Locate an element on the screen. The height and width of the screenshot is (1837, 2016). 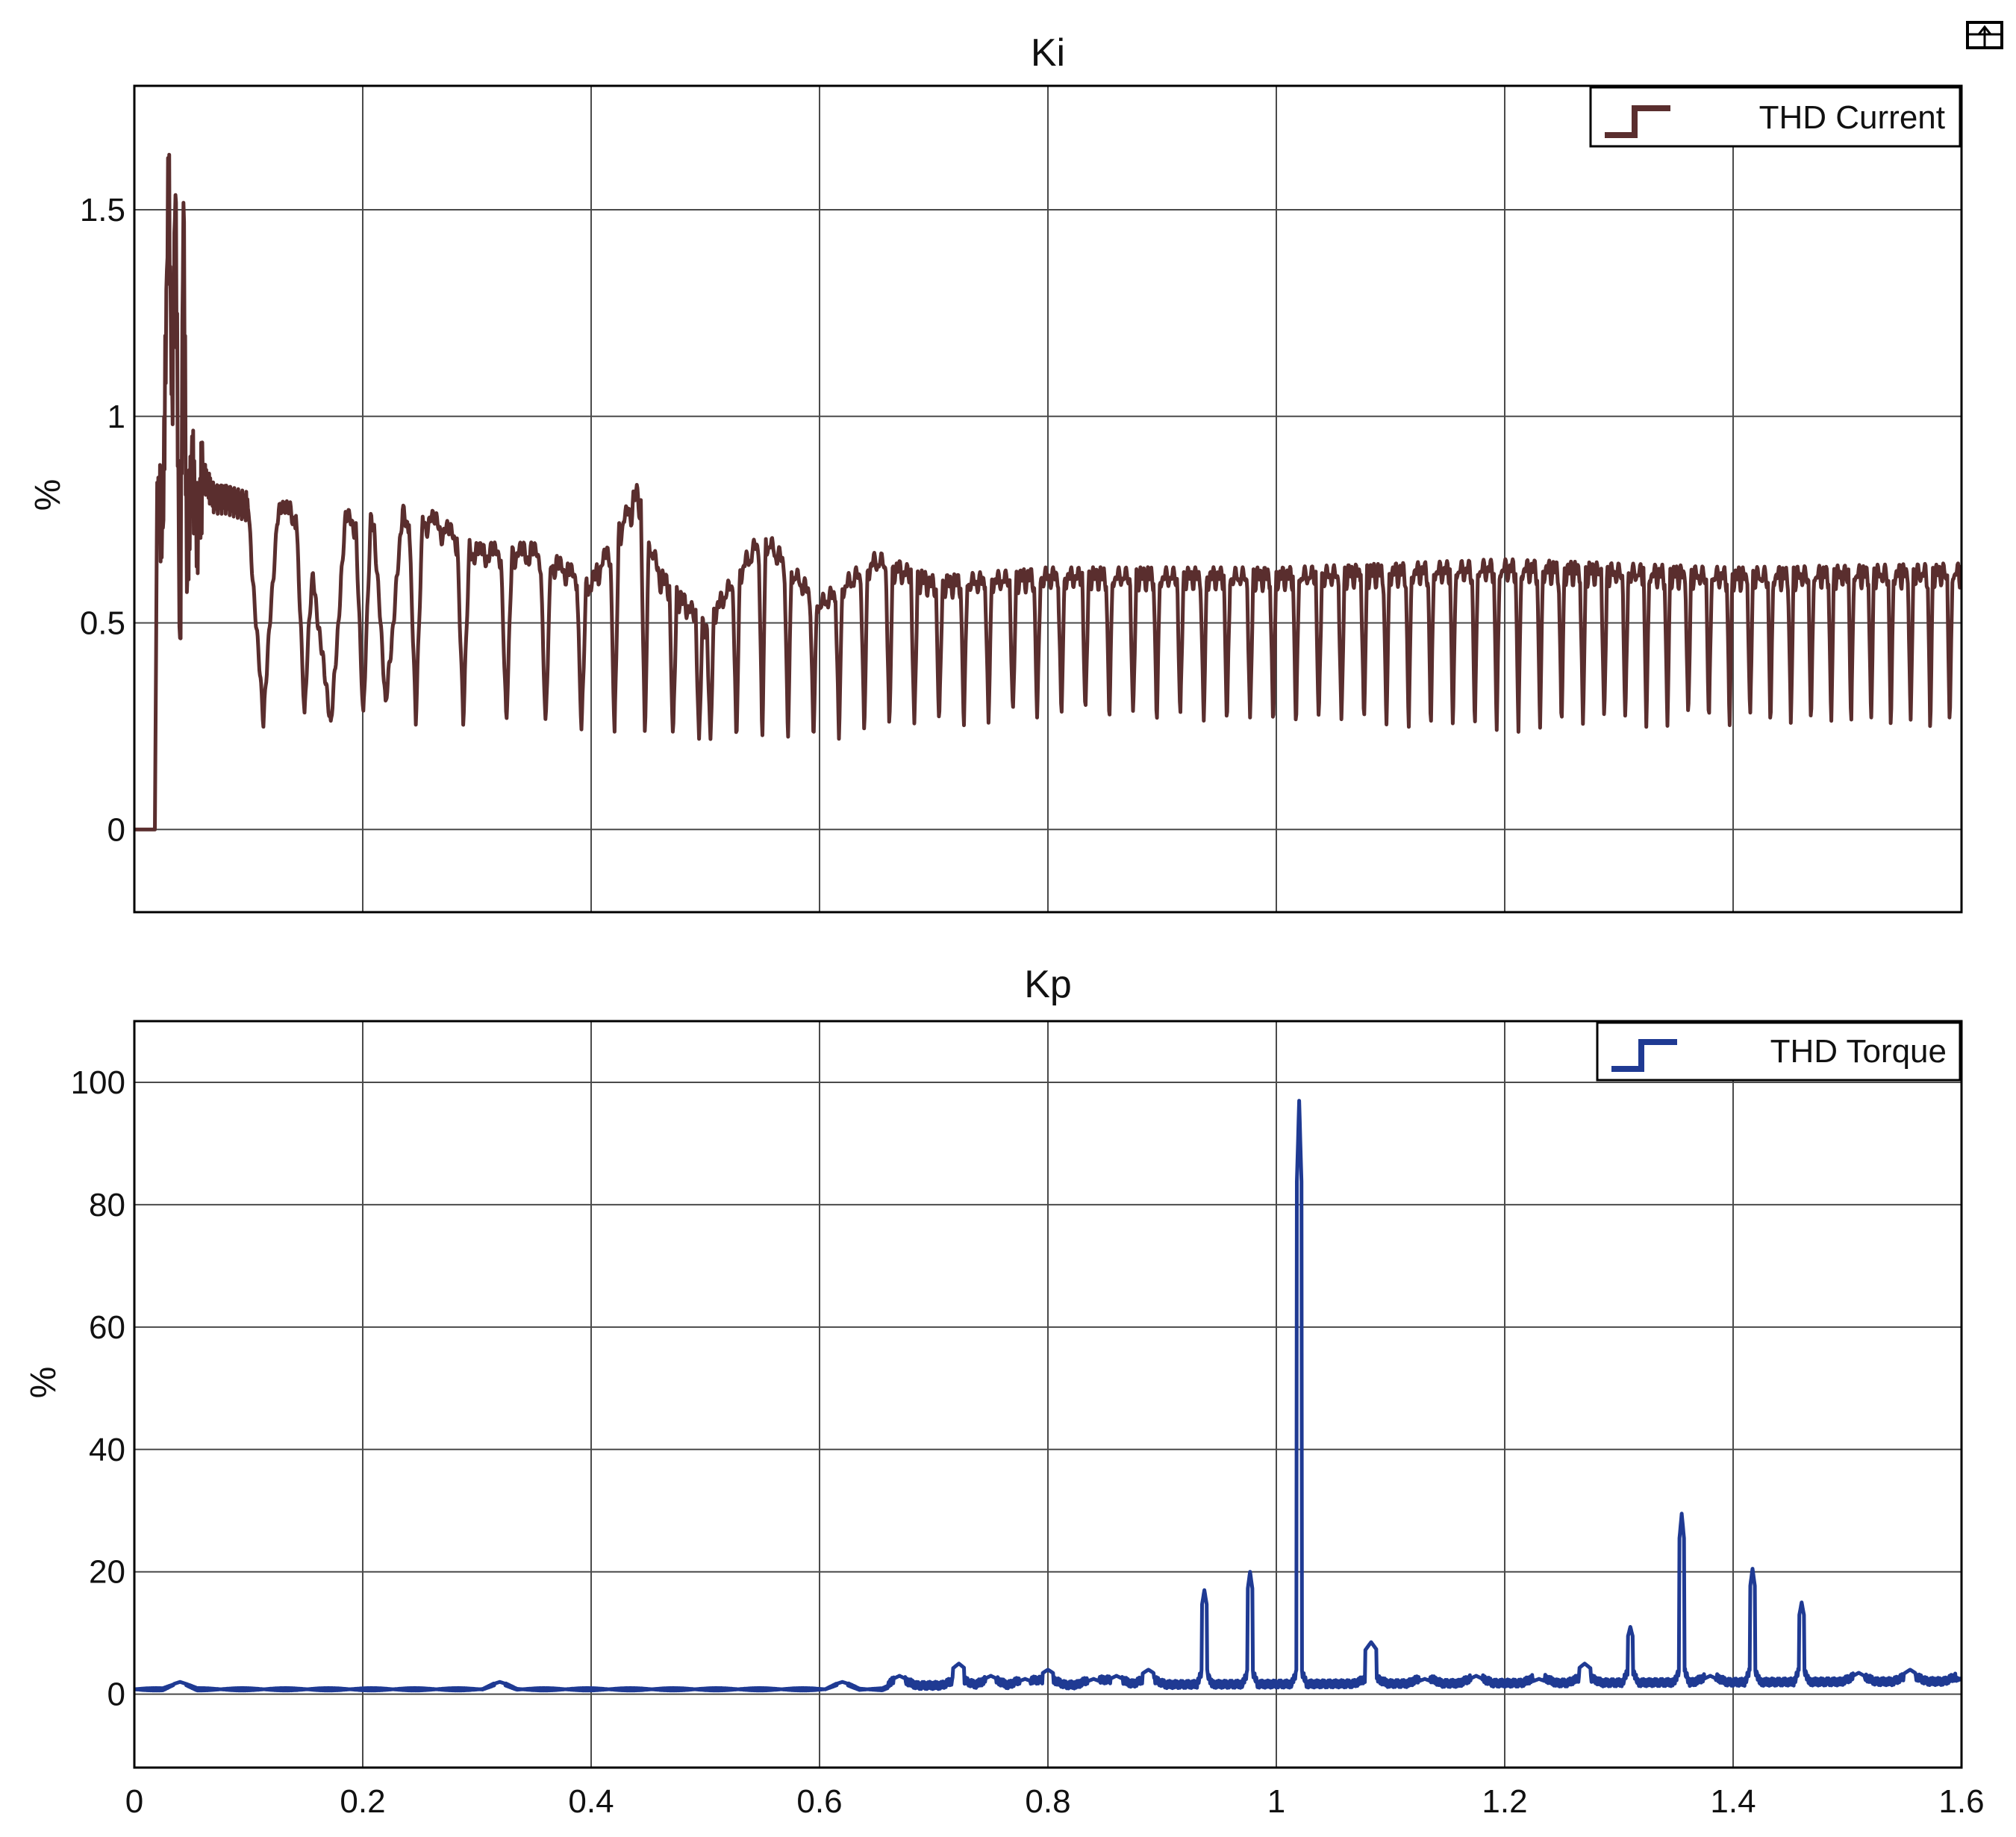
ki-y-axis-label: % is located at coordinates (48, 495).